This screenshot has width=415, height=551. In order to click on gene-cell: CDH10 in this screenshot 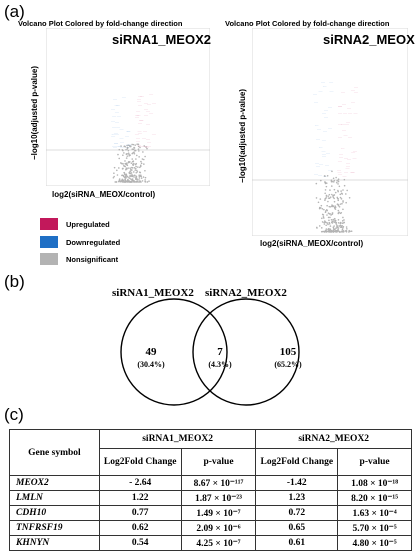, I will do `click(54, 513)`.